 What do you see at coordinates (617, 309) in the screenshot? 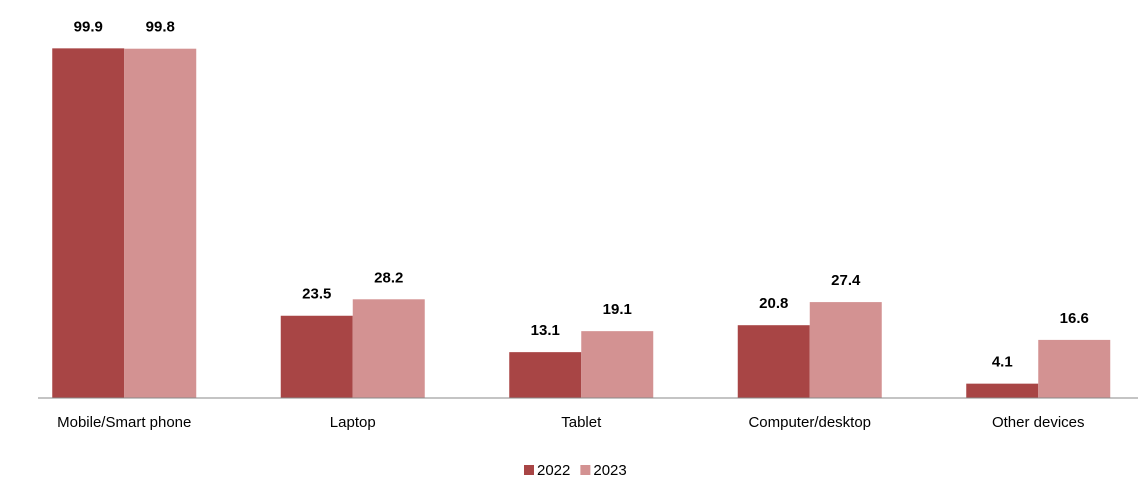
I see `value-label: 19.1` at bounding box center [617, 309].